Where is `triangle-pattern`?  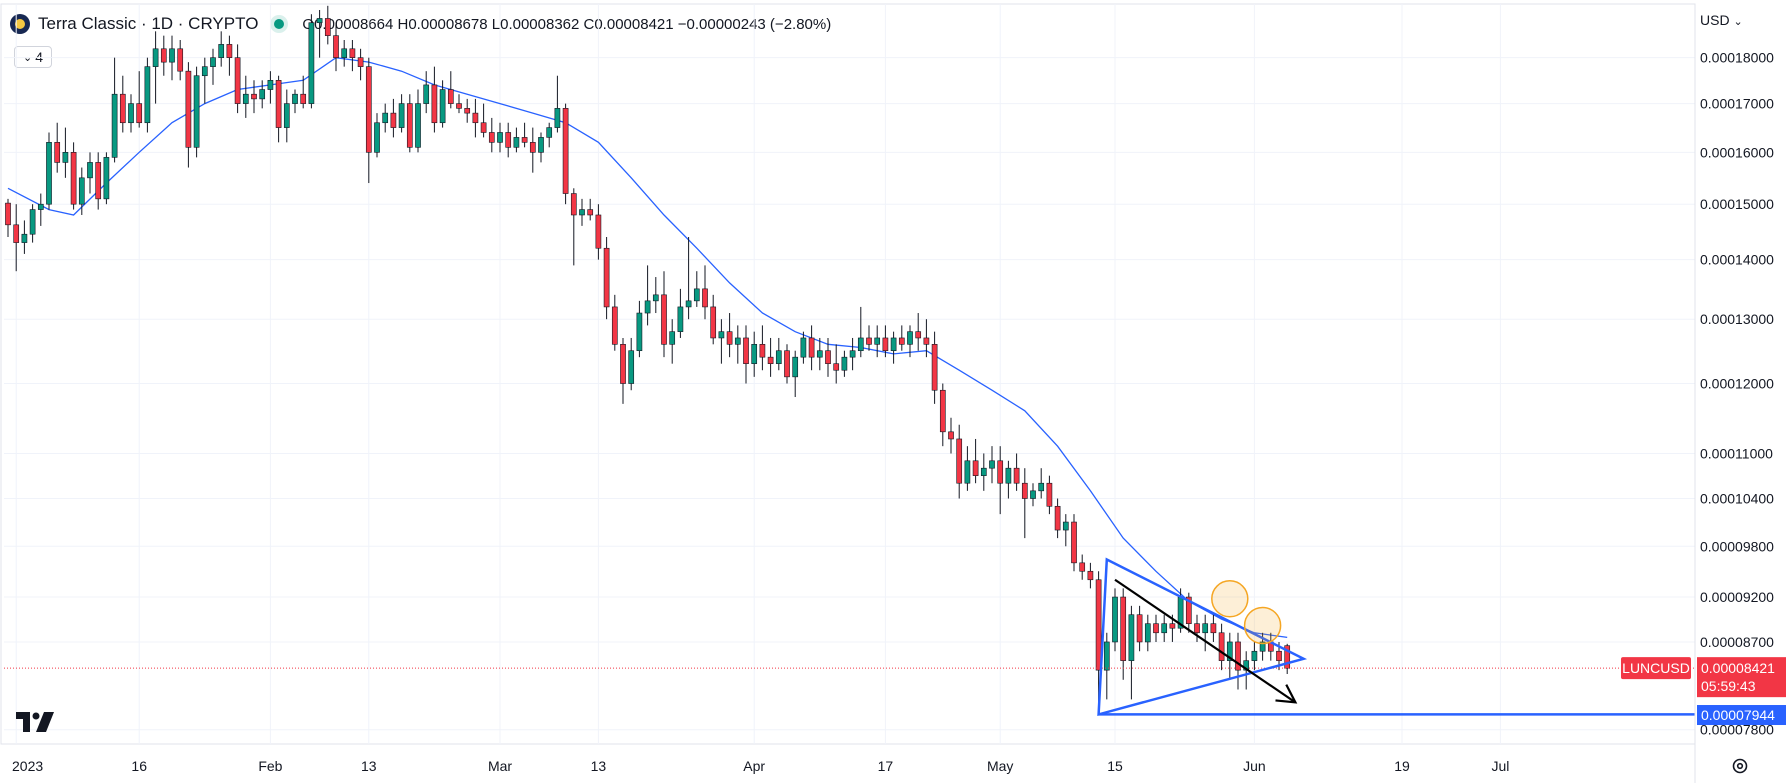
triangle-pattern is located at coordinates (1202, 637).